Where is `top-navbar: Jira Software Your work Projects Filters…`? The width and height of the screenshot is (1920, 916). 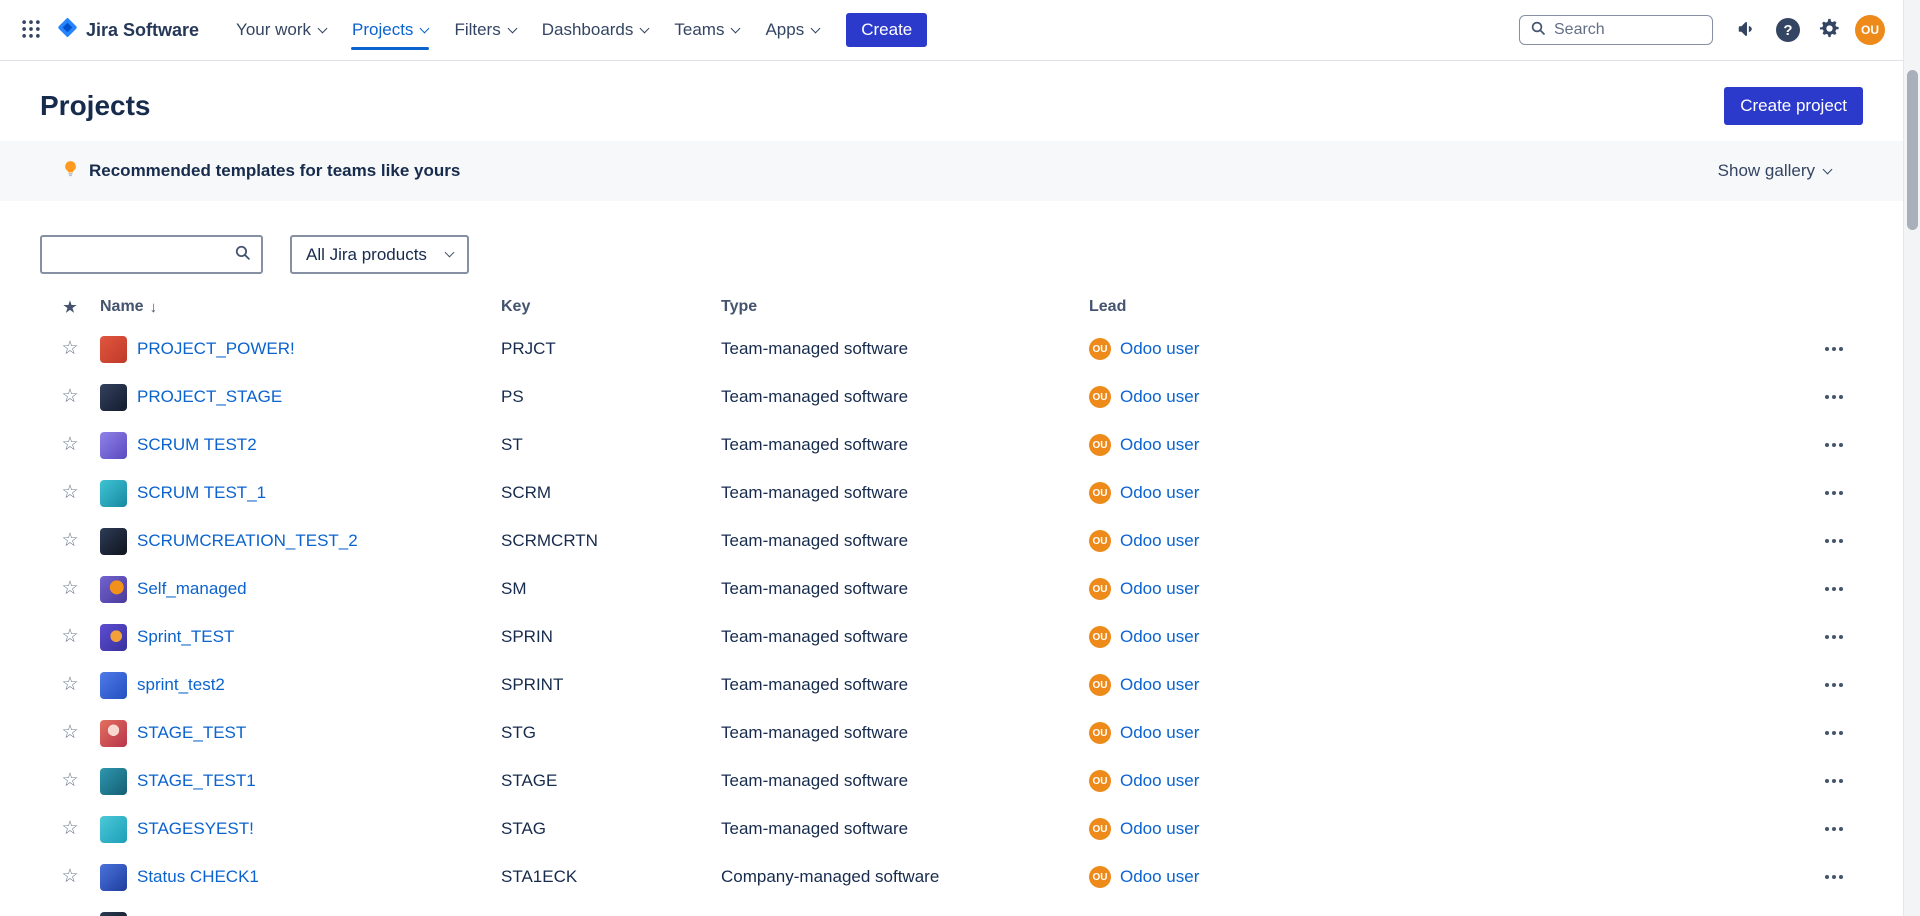
top-navbar: Jira Software Your work Projects Filters… is located at coordinates (951, 30).